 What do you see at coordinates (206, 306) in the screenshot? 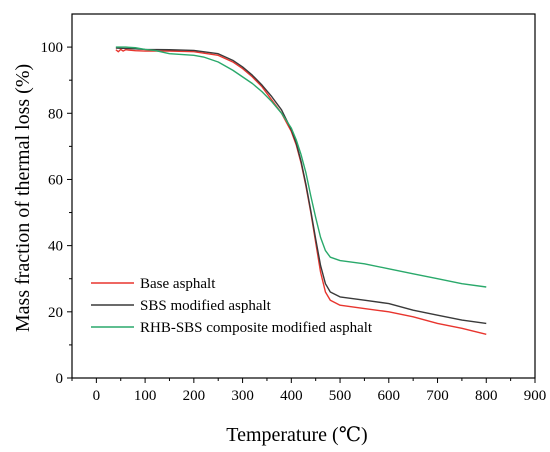
I see `legend-label: SBS modified asphalt` at bounding box center [206, 306].